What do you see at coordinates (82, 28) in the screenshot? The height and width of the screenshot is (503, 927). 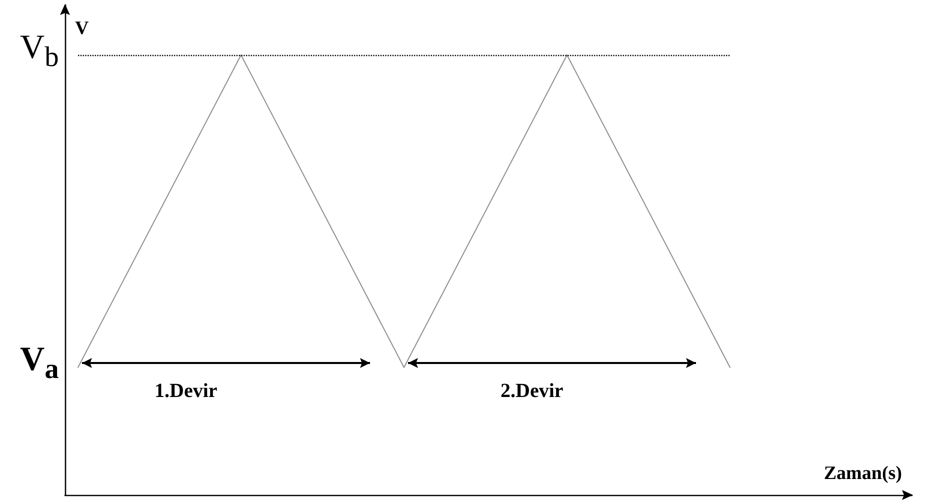 I see `y-axis-title: V` at bounding box center [82, 28].